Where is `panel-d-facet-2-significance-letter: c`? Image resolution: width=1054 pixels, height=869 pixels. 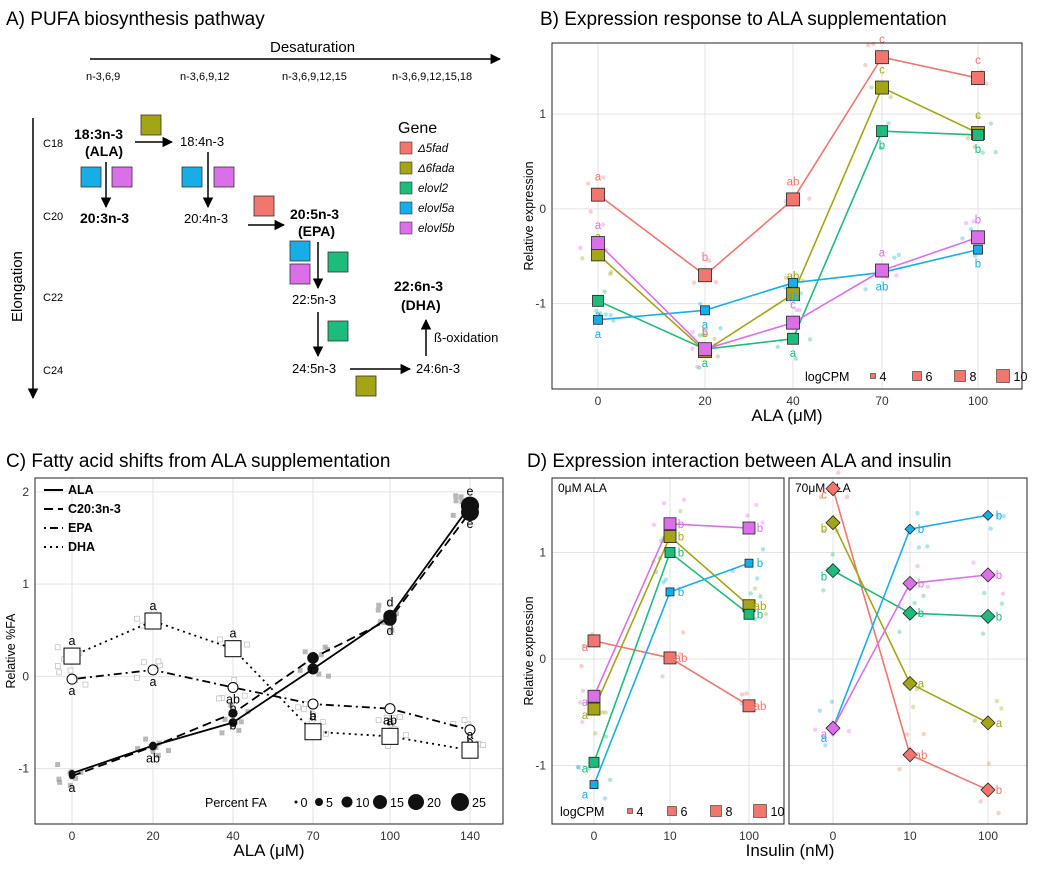
panel-d-facet-2-significance-letter: c is located at coordinates (824, 496).